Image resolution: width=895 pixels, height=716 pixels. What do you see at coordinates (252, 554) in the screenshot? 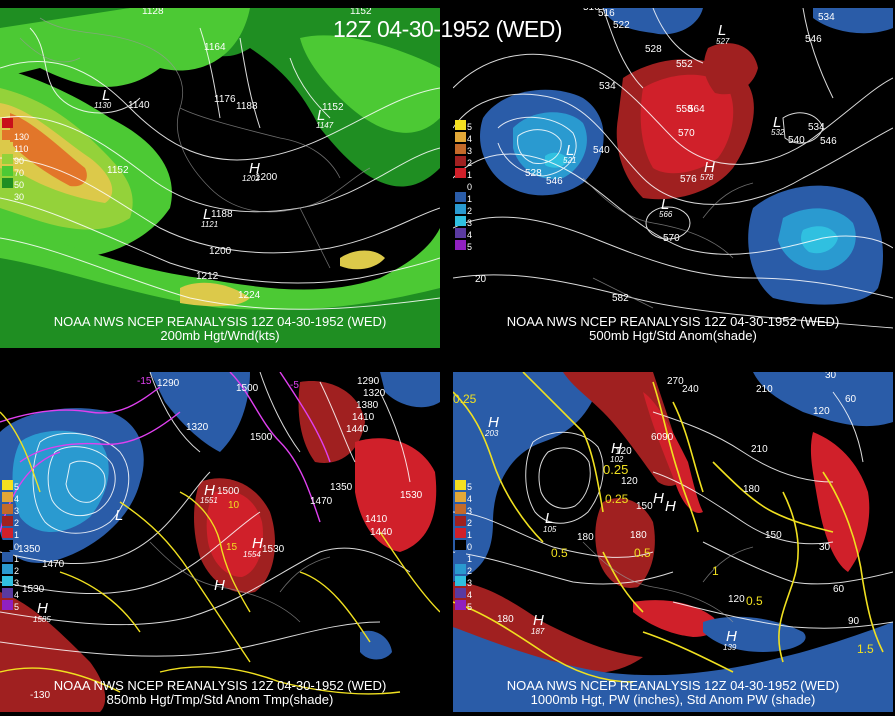
I see `center-value: 1554` at bounding box center [252, 554].